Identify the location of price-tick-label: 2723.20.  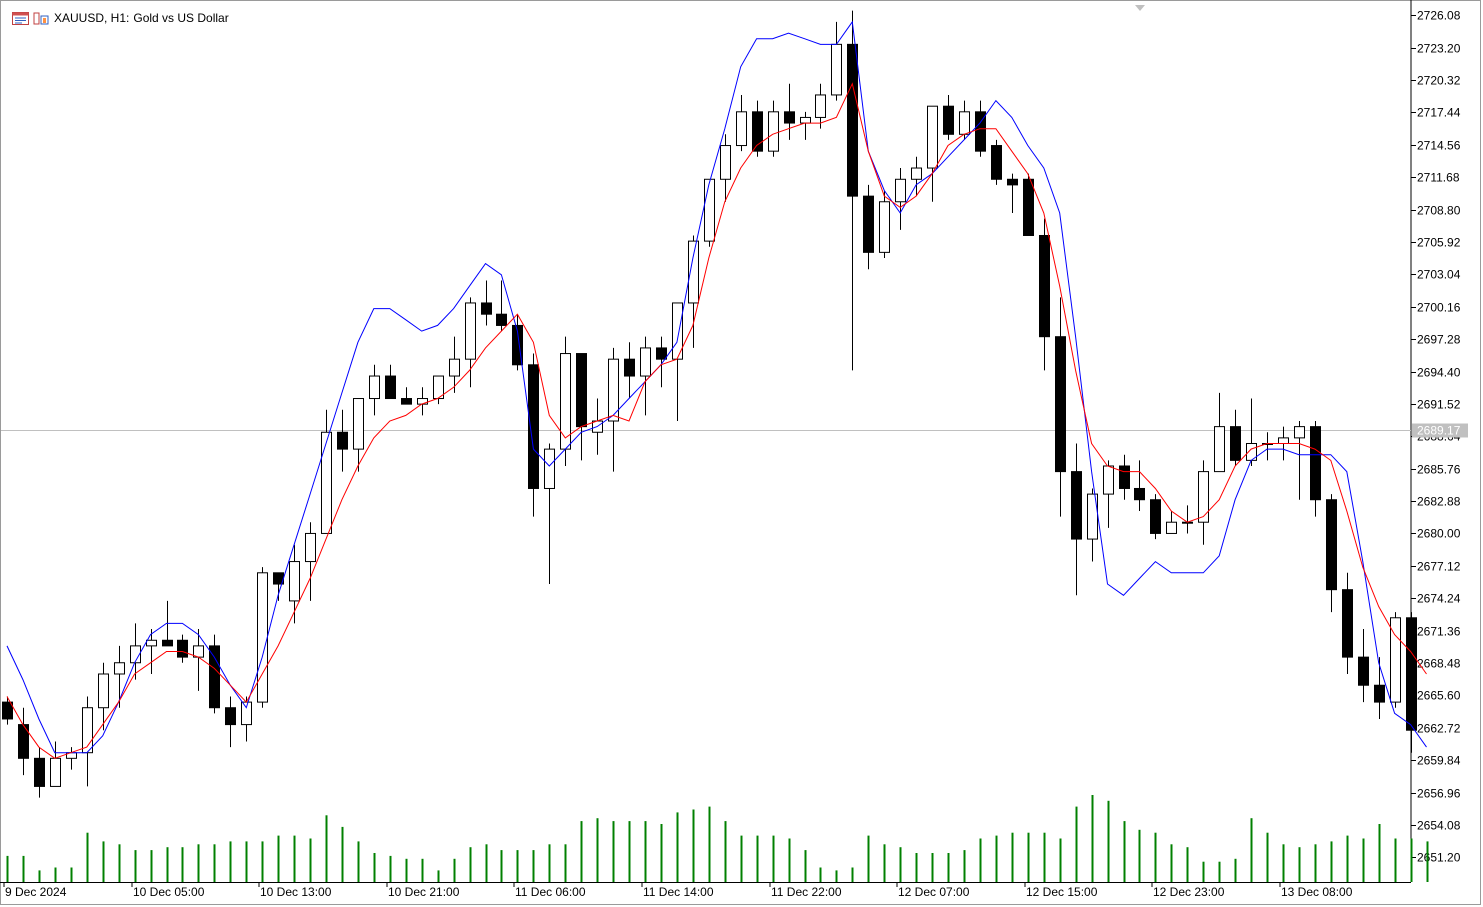
(1439, 49).